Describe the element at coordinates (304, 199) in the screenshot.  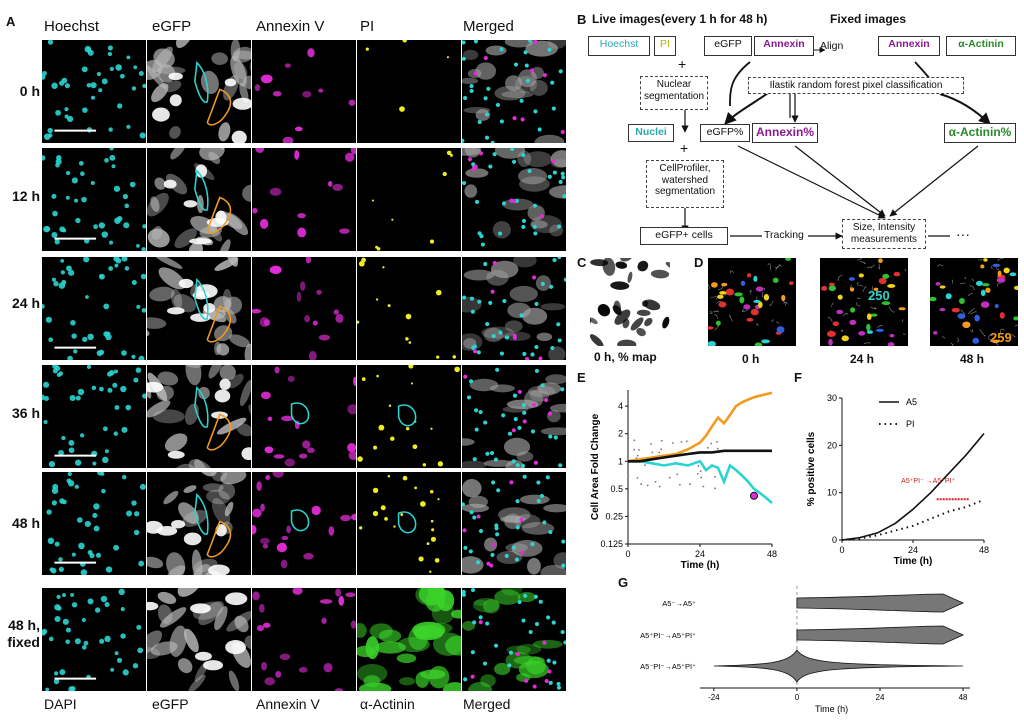
I see `micrograph-r1-c2` at that location.